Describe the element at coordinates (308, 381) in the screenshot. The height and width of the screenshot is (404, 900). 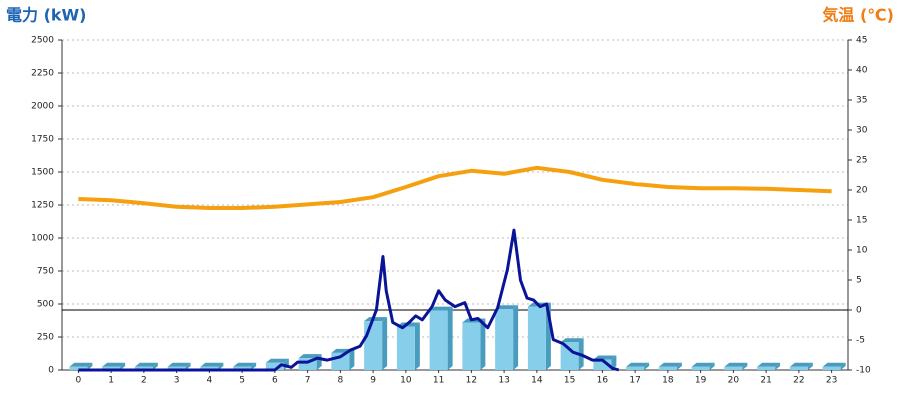
I see `x-tick-label: 7` at that location.